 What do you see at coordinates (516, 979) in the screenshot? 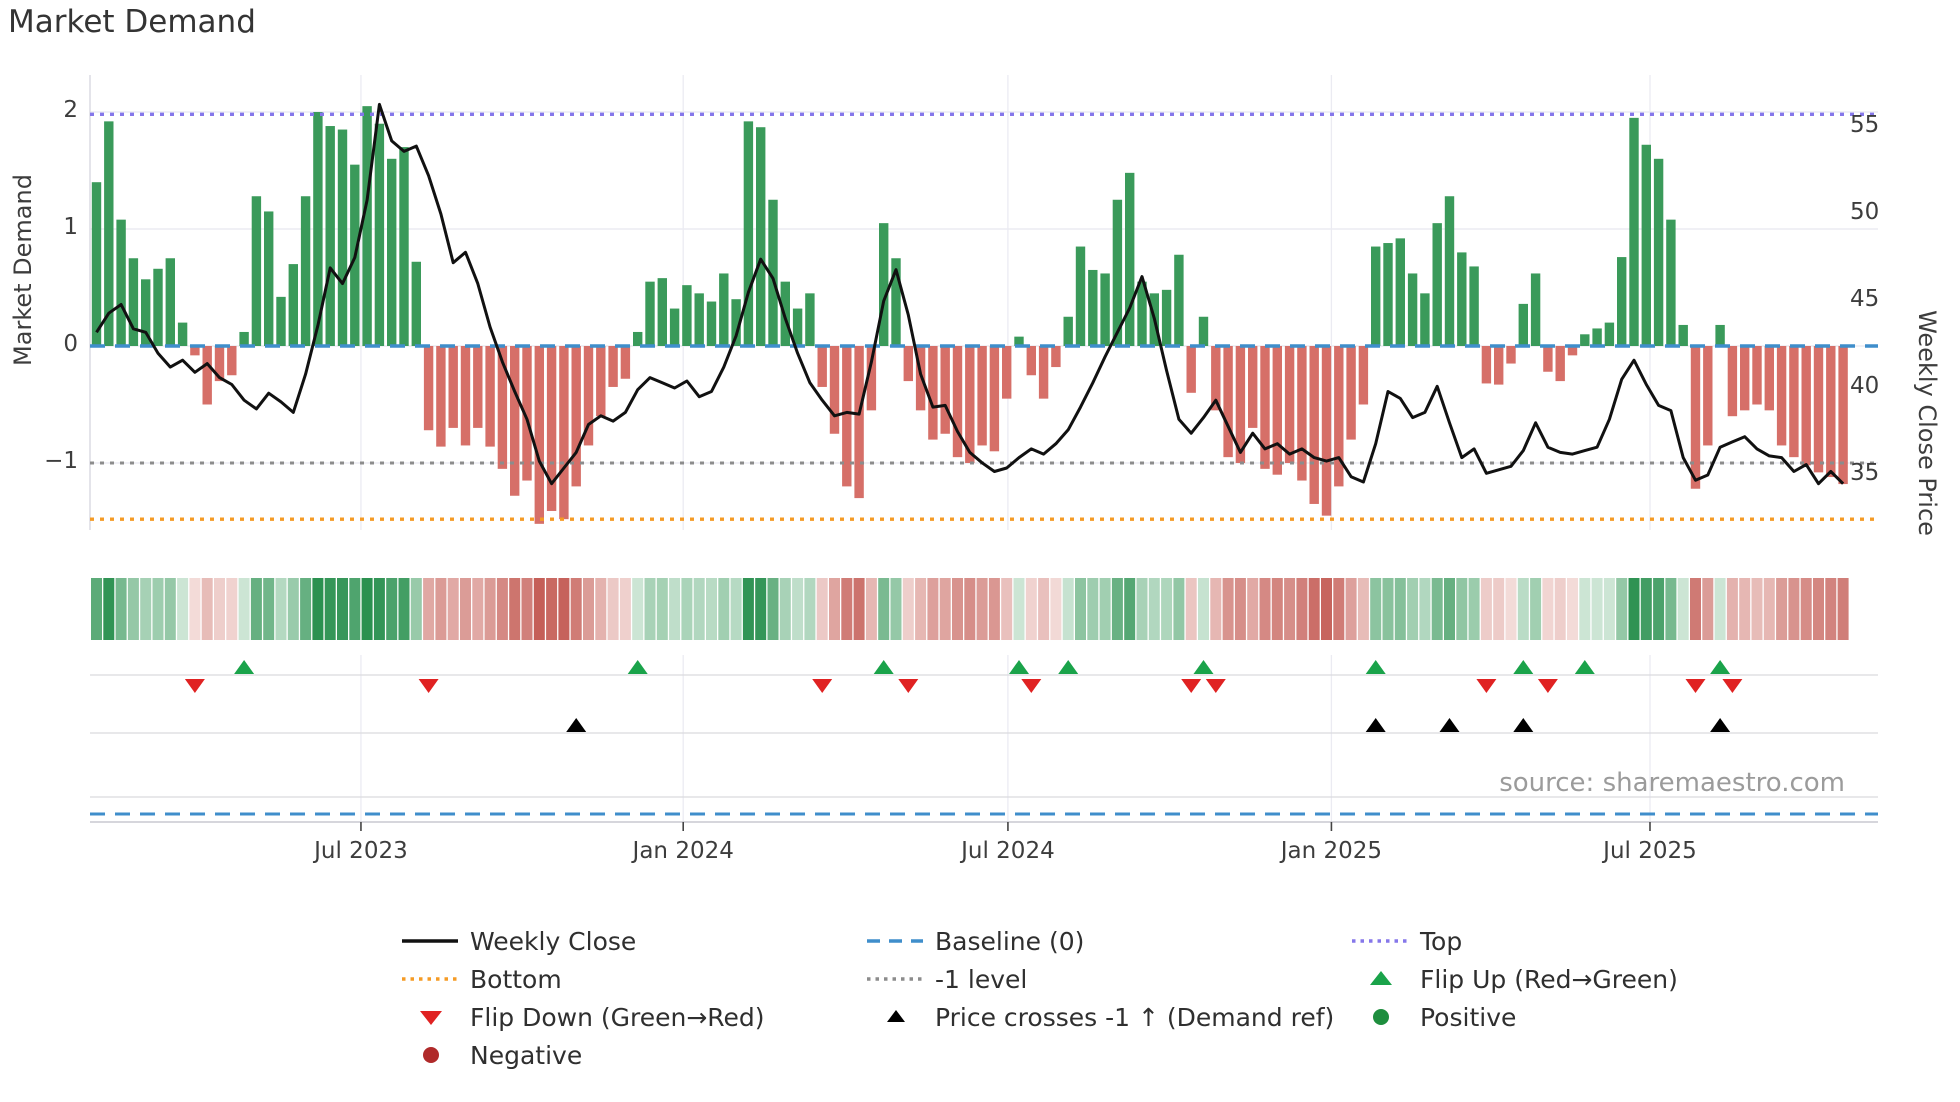
I see `legend-item-label: Bottom` at bounding box center [516, 979].